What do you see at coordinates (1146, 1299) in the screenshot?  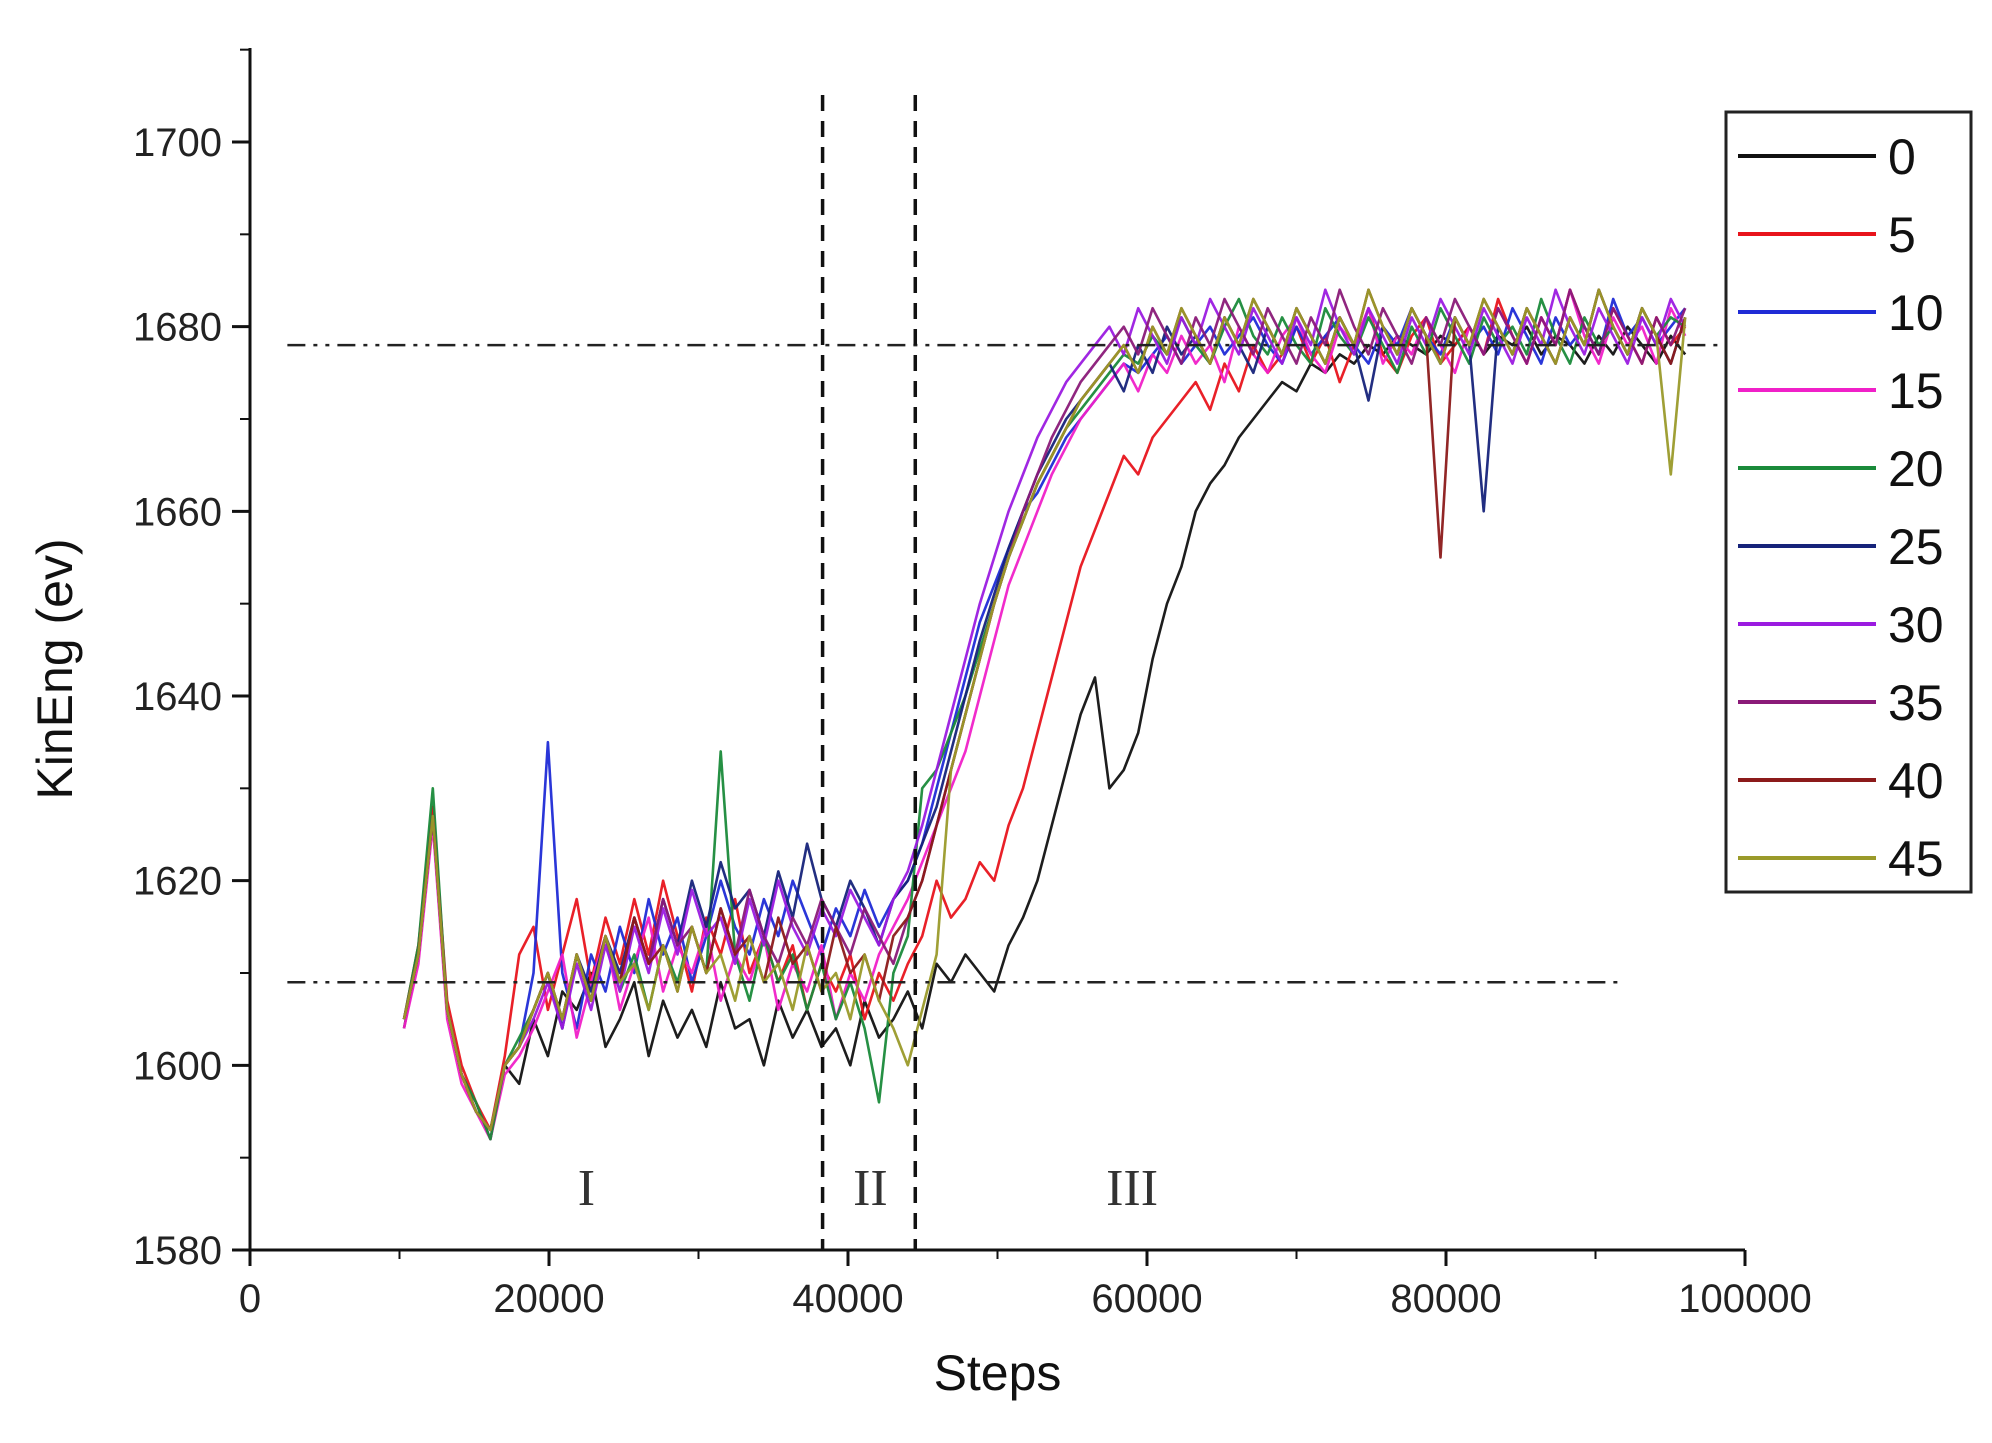 I see `x-tick-label: 60000` at bounding box center [1146, 1299].